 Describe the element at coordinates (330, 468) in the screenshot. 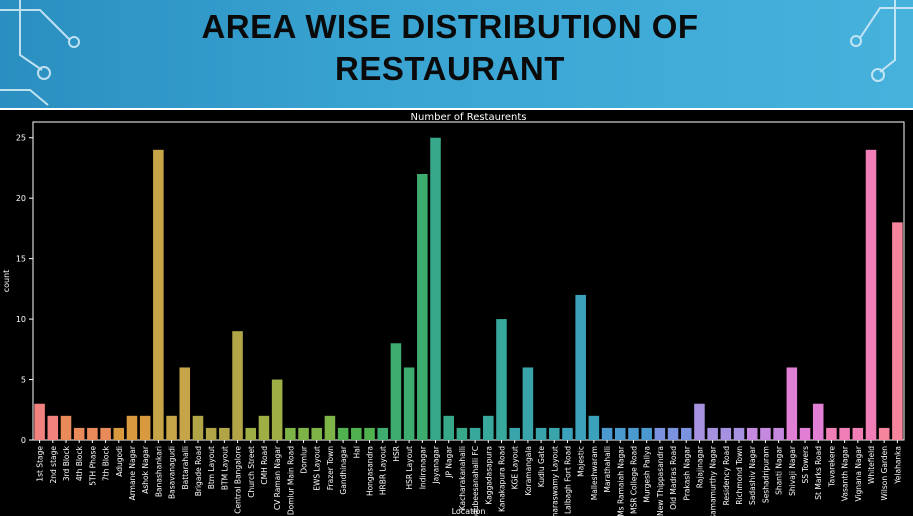

I see `x-tick-label: Frazer Town` at that location.